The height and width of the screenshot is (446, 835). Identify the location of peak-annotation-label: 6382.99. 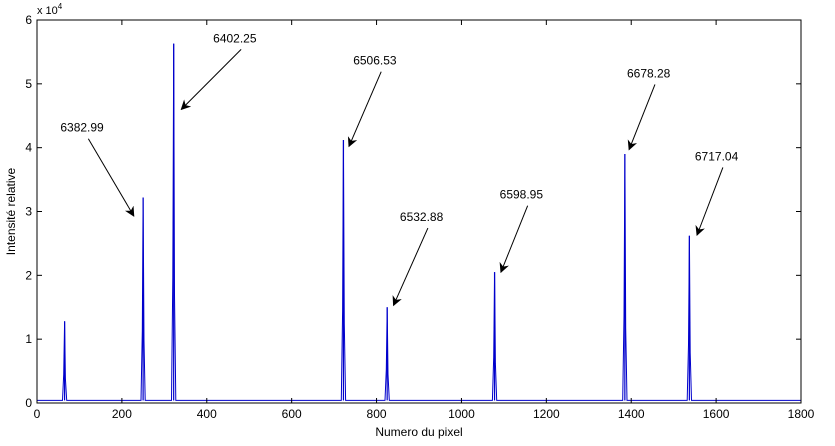
(82, 128).